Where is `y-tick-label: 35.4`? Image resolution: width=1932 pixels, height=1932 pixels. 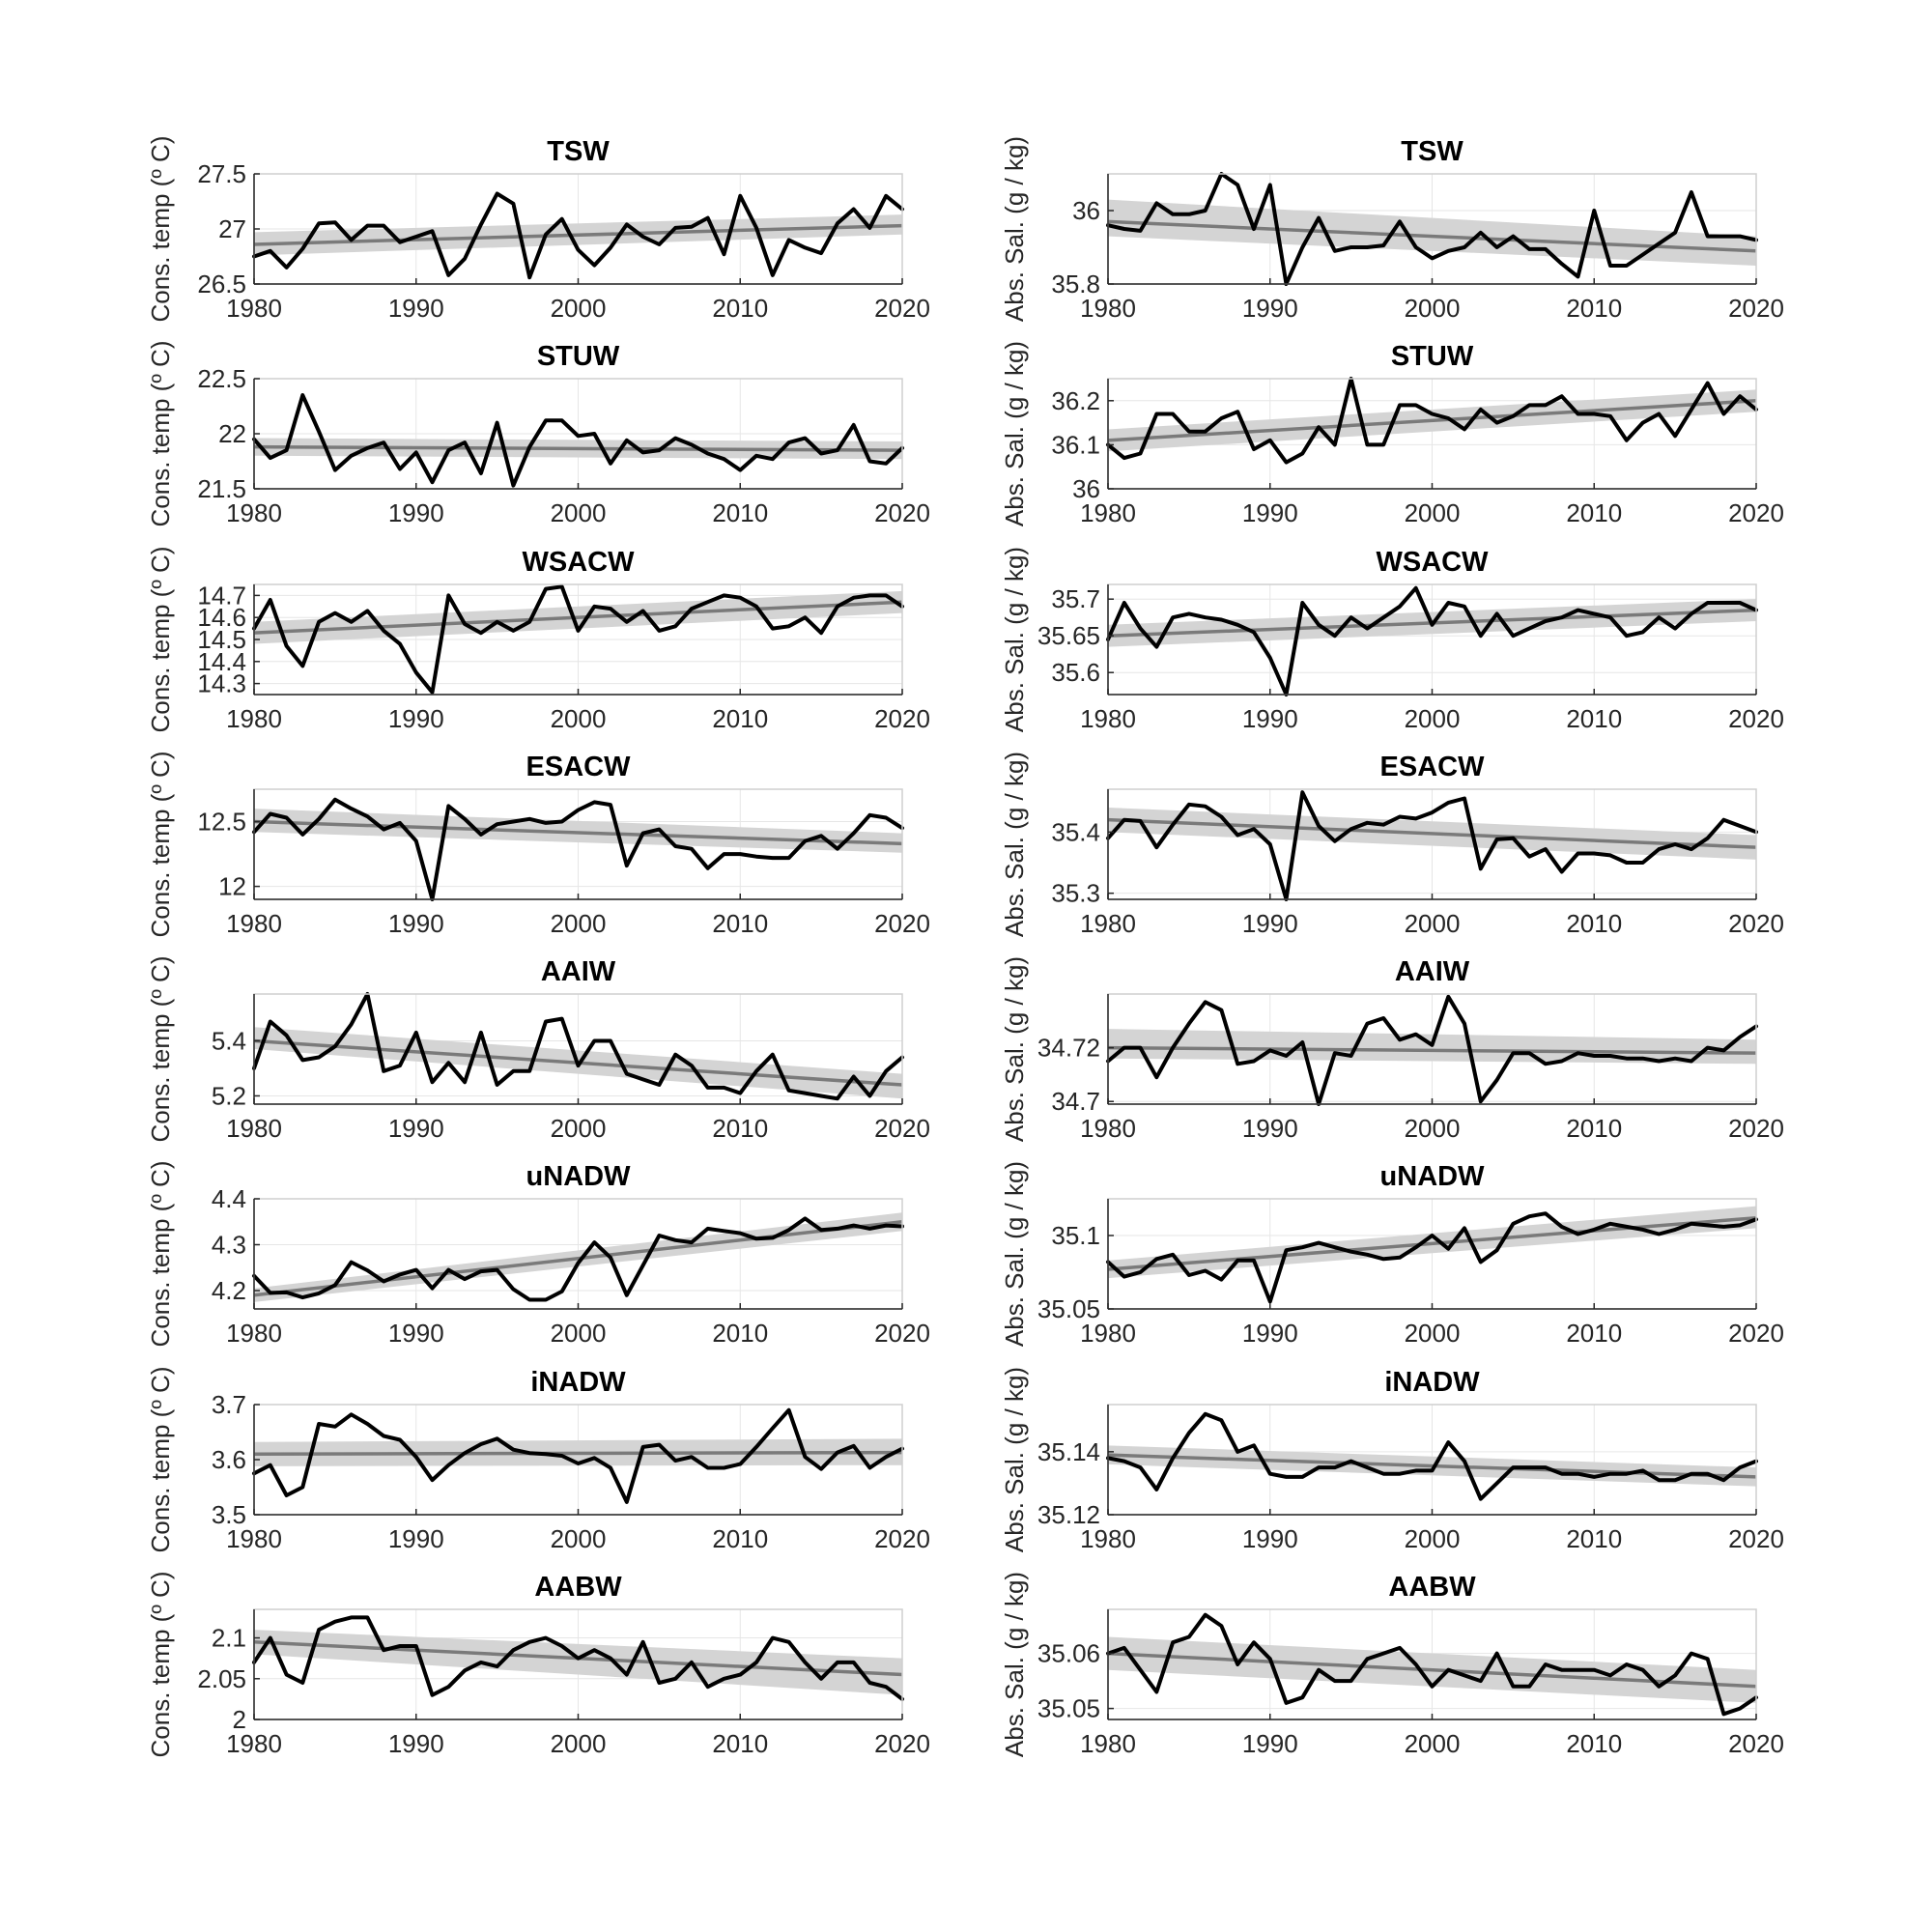 y-tick-label: 35.4 is located at coordinates (1075, 831).